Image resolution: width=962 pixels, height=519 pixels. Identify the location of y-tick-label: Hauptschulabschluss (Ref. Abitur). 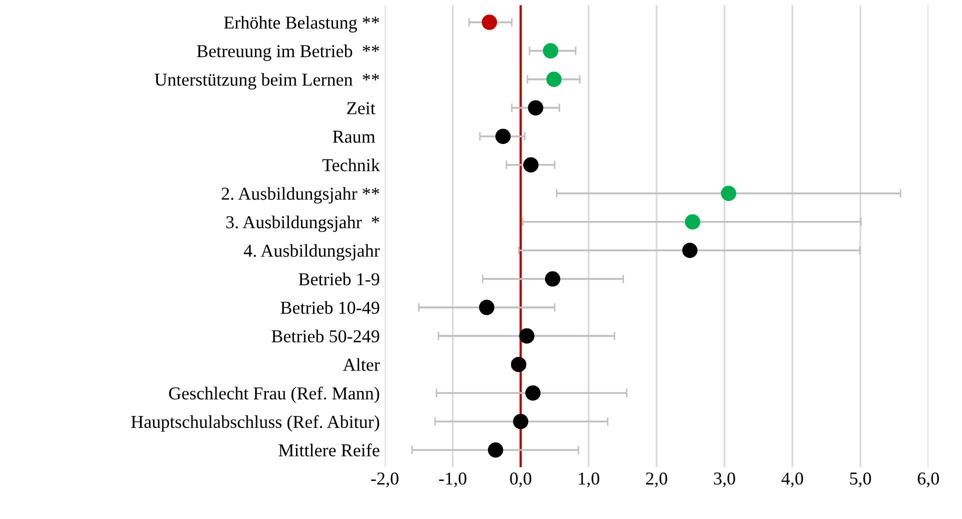
(255, 423).